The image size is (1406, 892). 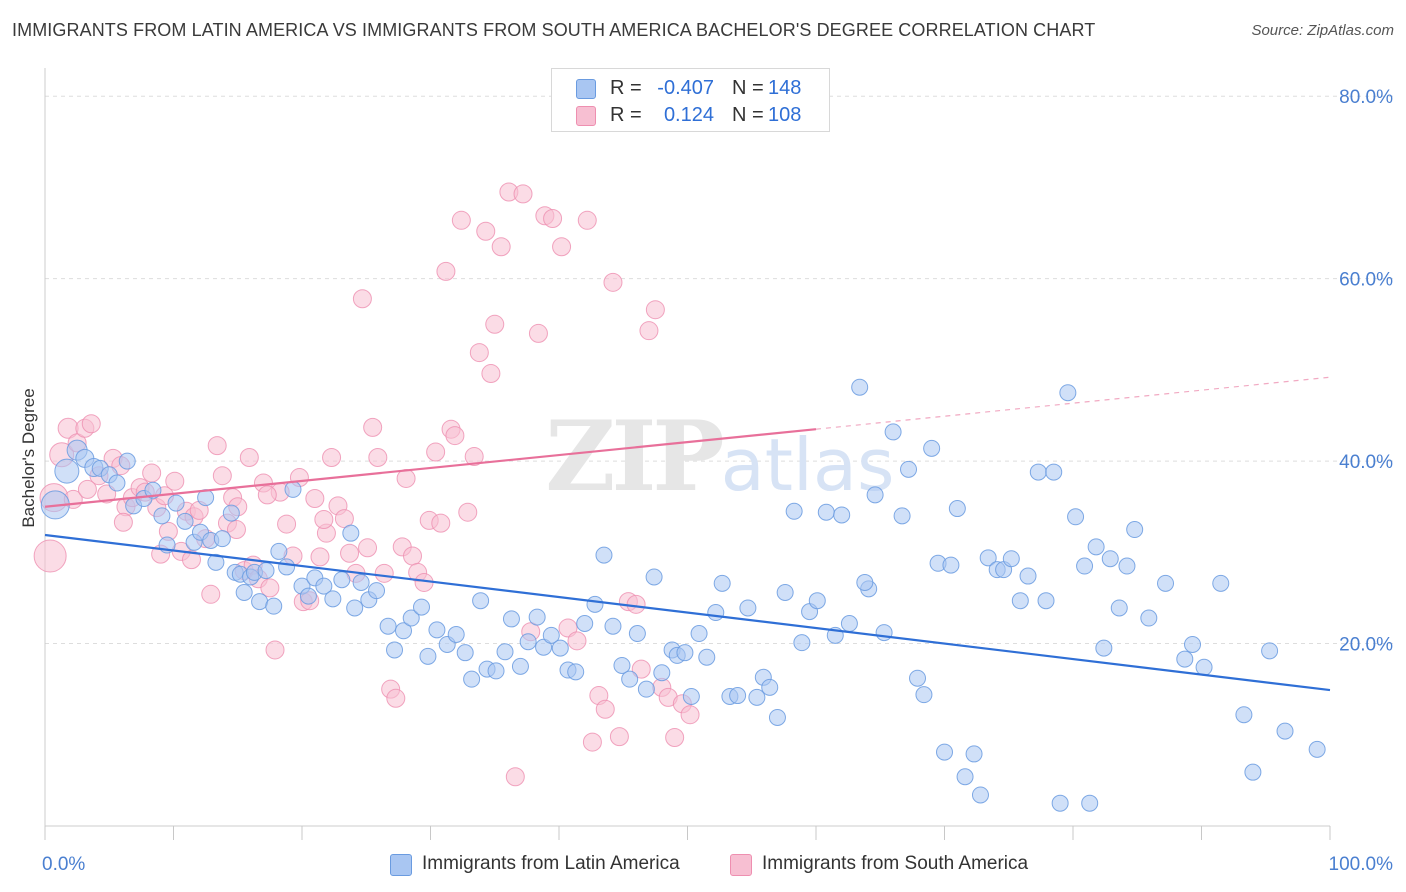 What do you see at coordinates (1361, 864) in the screenshot?
I see `x-tick-label: 100.0%` at bounding box center [1361, 864].